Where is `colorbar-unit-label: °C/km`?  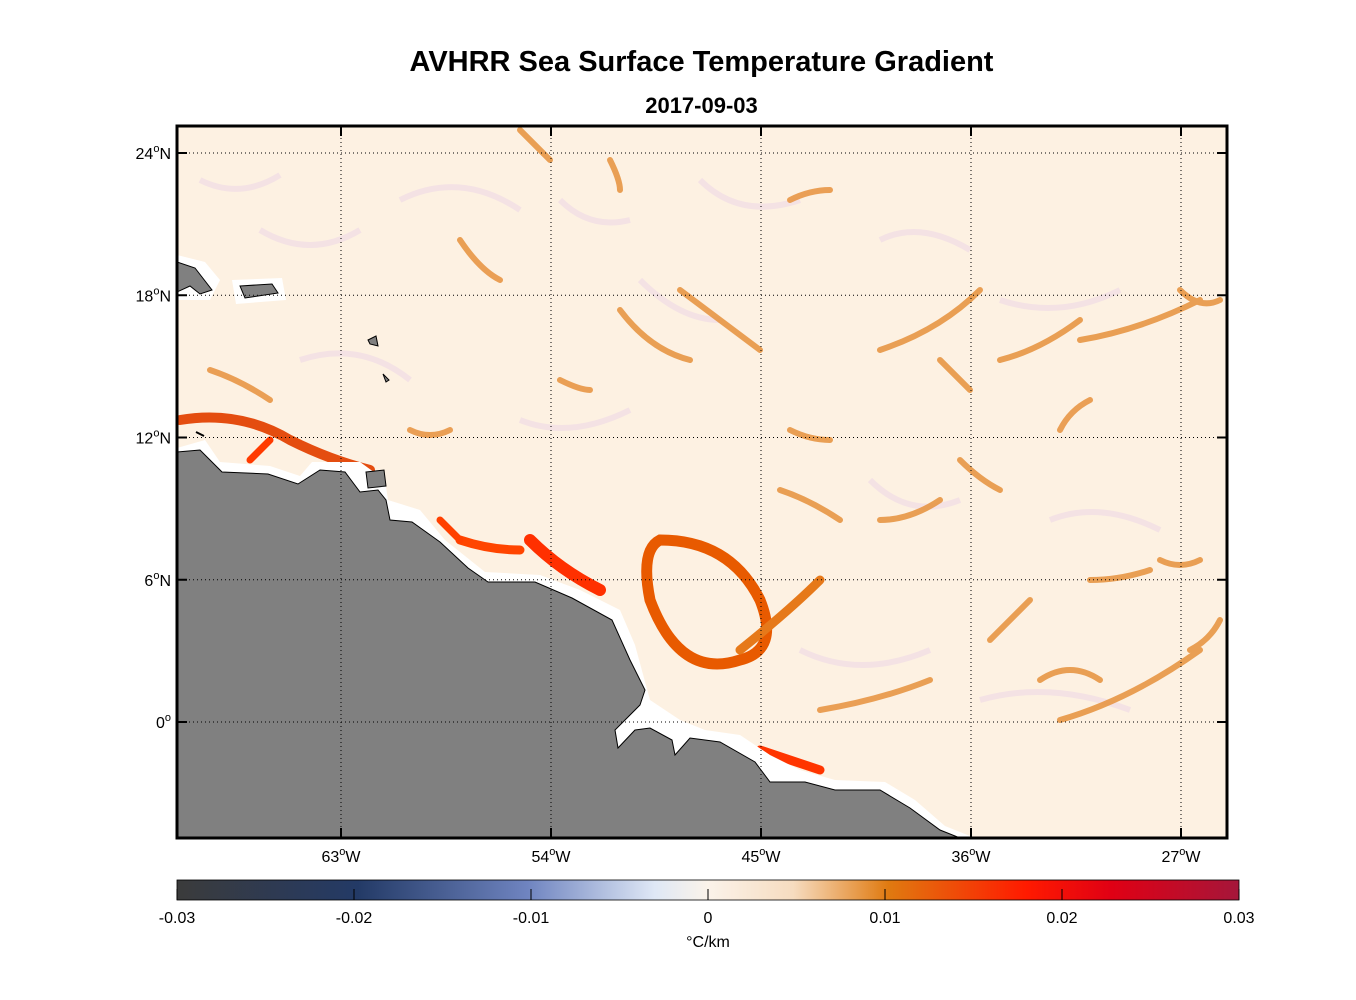
colorbar-unit-label: °C/km is located at coordinates (708, 942).